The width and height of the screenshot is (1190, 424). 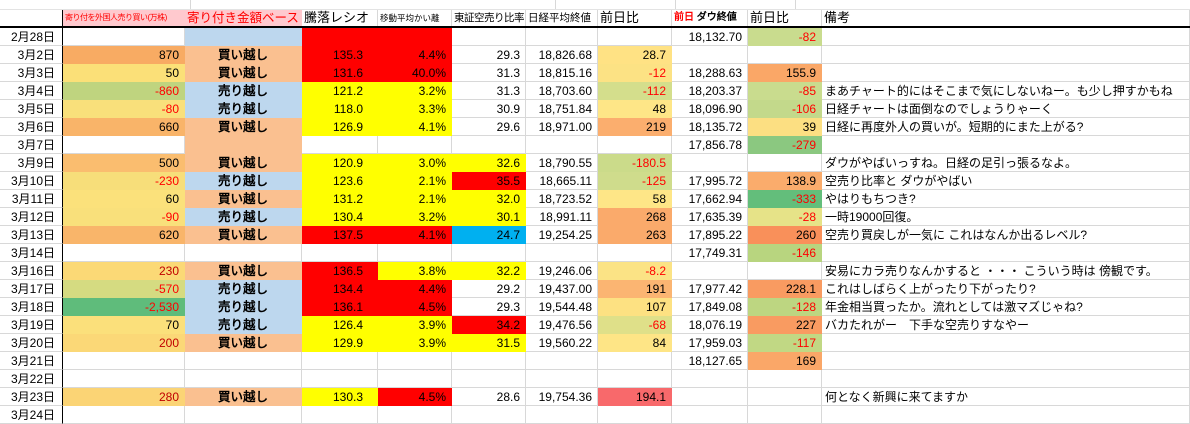 What do you see at coordinates (31, 217) in the screenshot?
I see `cell-date: 3月12日` at bounding box center [31, 217].